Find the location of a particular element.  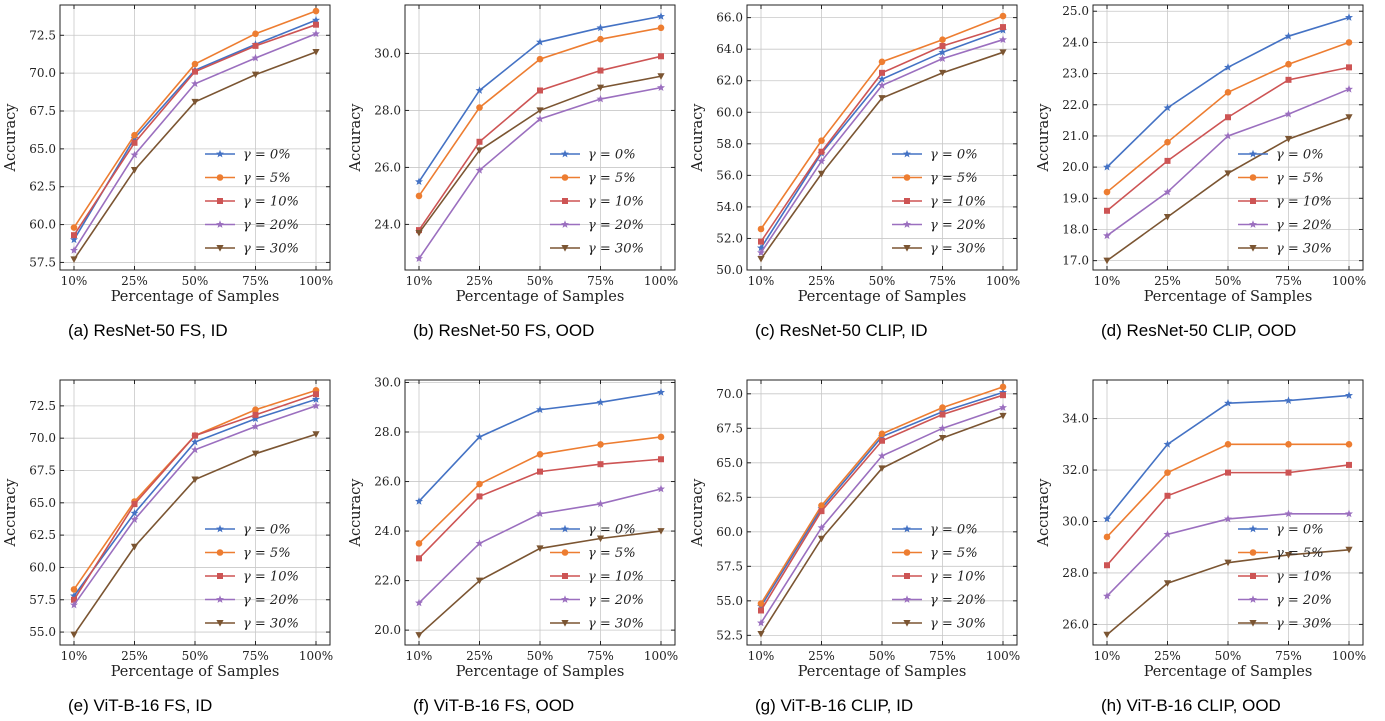

x-tick-label: 25% is located at coordinates (134, 281).